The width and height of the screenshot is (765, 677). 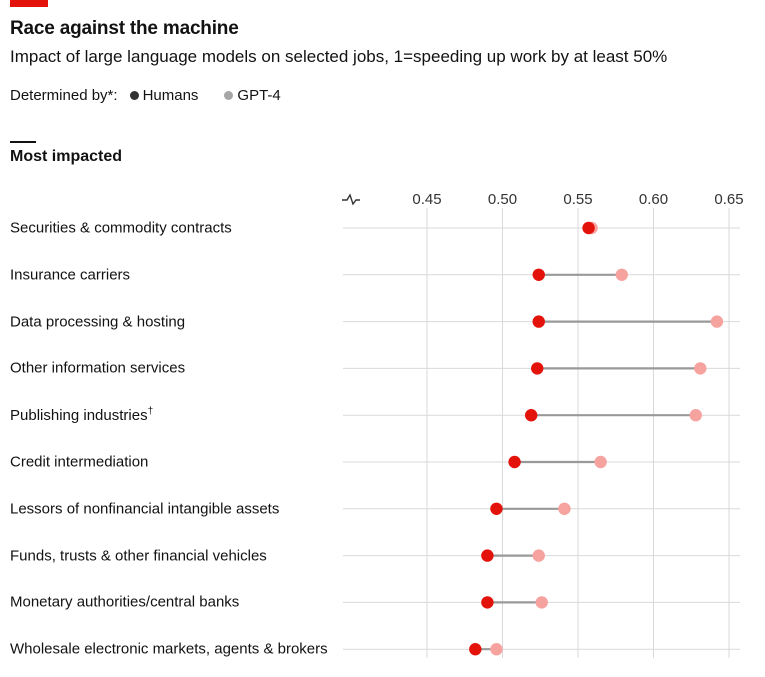 What do you see at coordinates (98, 368) in the screenshot?
I see `category-label: Other information services` at bounding box center [98, 368].